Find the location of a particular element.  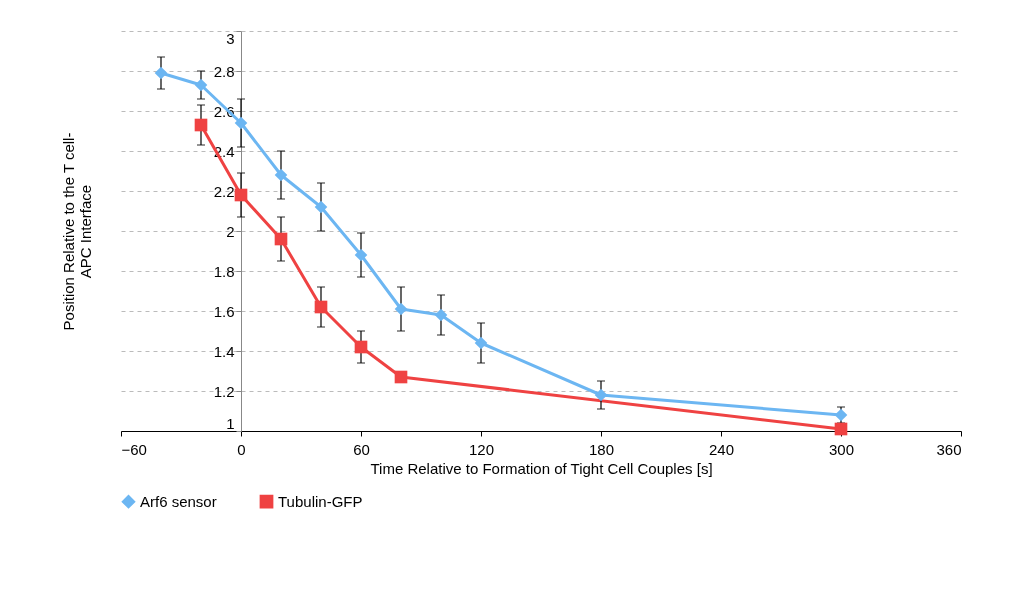

y-tick-label: 2 is located at coordinates (230, 231).